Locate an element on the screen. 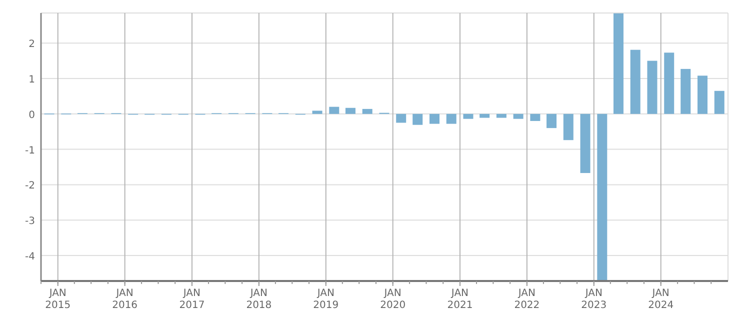 The image size is (751, 313). y-tick-label: 2 is located at coordinates (31, 44).